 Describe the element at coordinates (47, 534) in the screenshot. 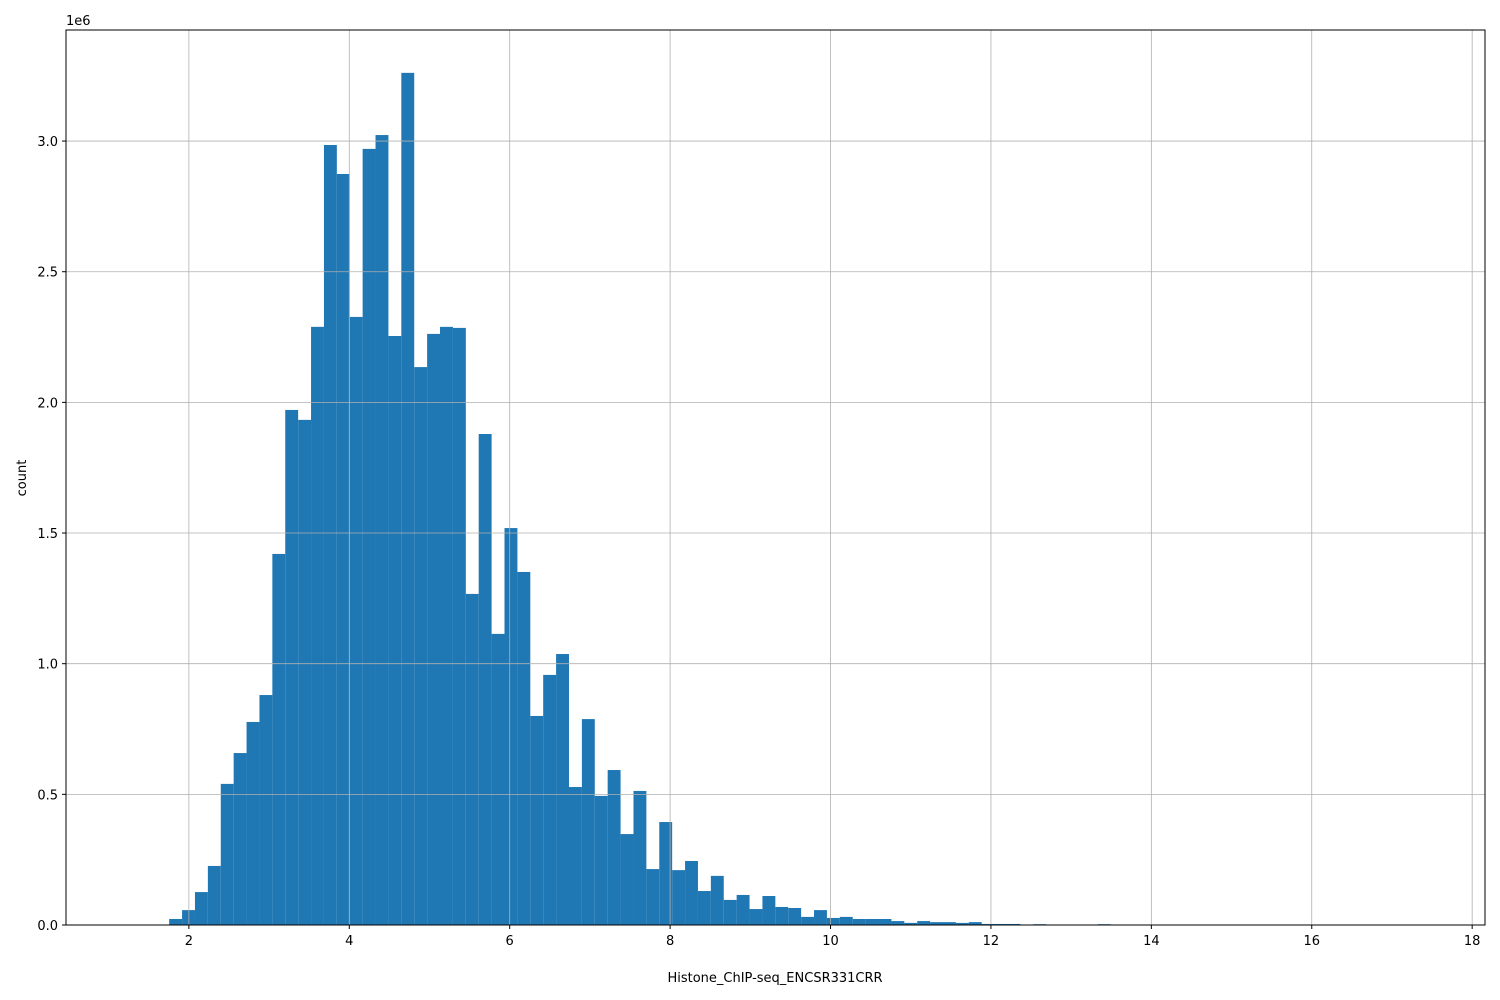

I see `y-tick-label: 1.5` at that location.